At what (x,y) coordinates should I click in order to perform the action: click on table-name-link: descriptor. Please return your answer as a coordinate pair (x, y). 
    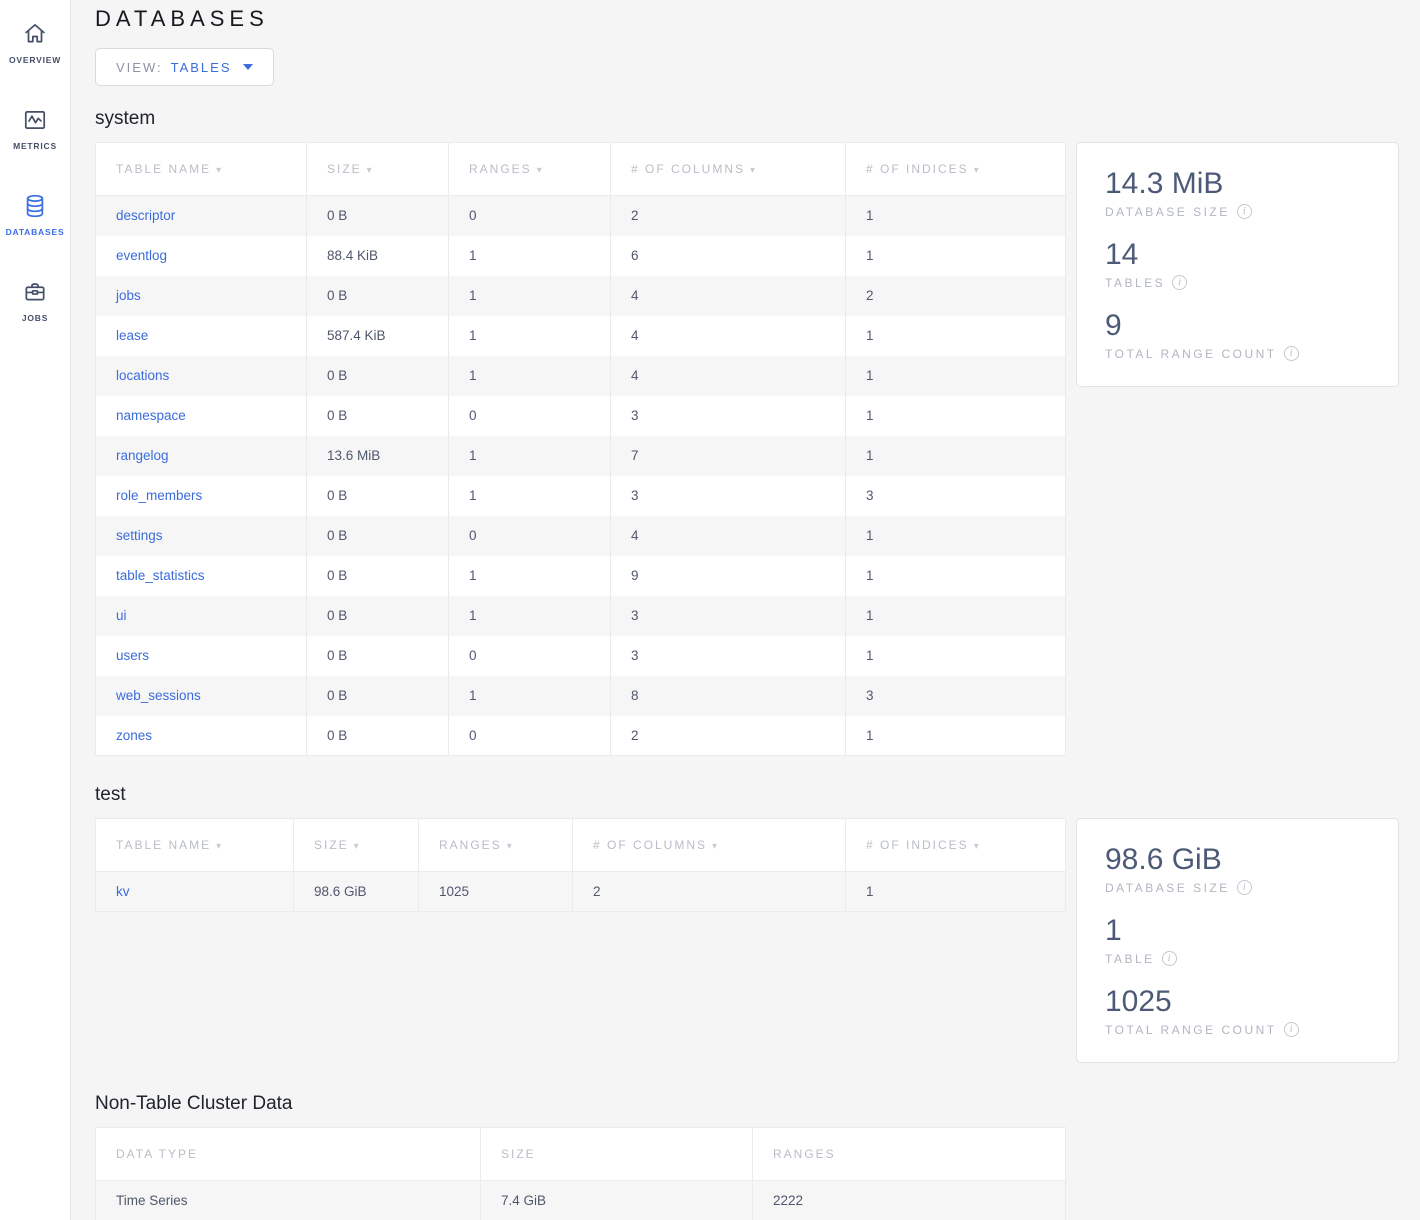
    Looking at the image, I should click on (146, 216).